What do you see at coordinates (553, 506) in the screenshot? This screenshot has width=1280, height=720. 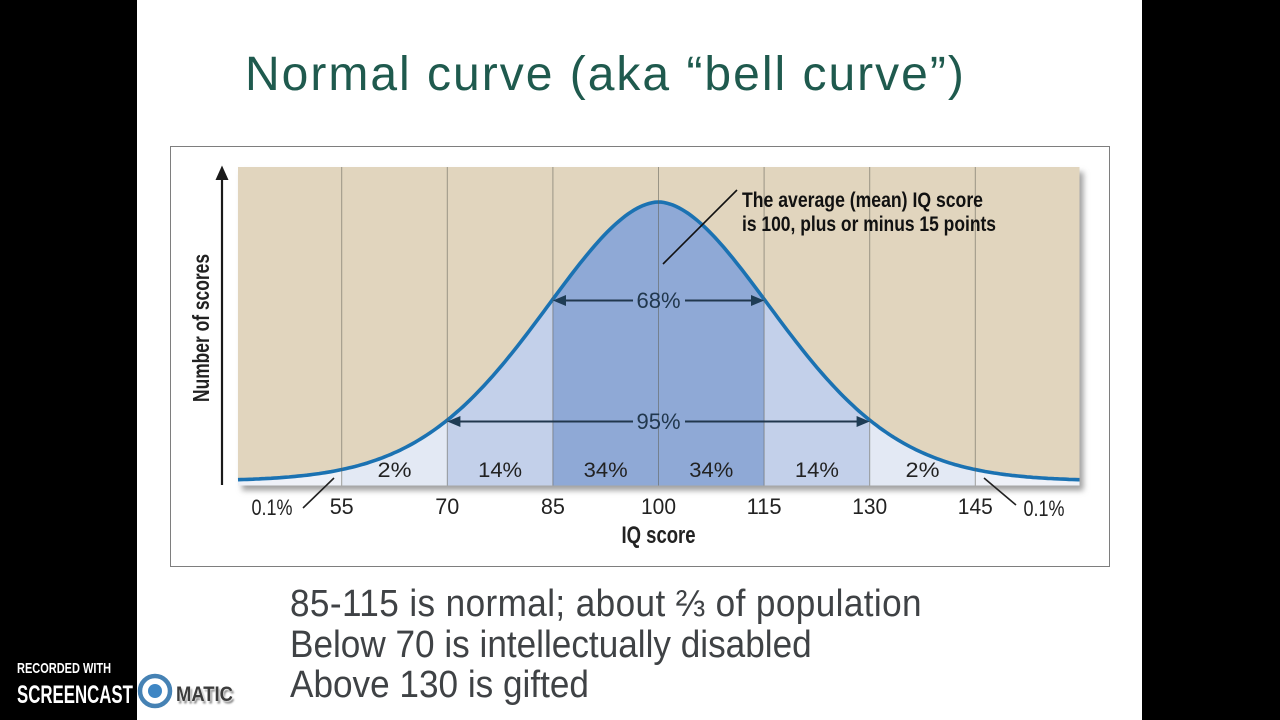 I see `svg-text: 85` at bounding box center [553, 506].